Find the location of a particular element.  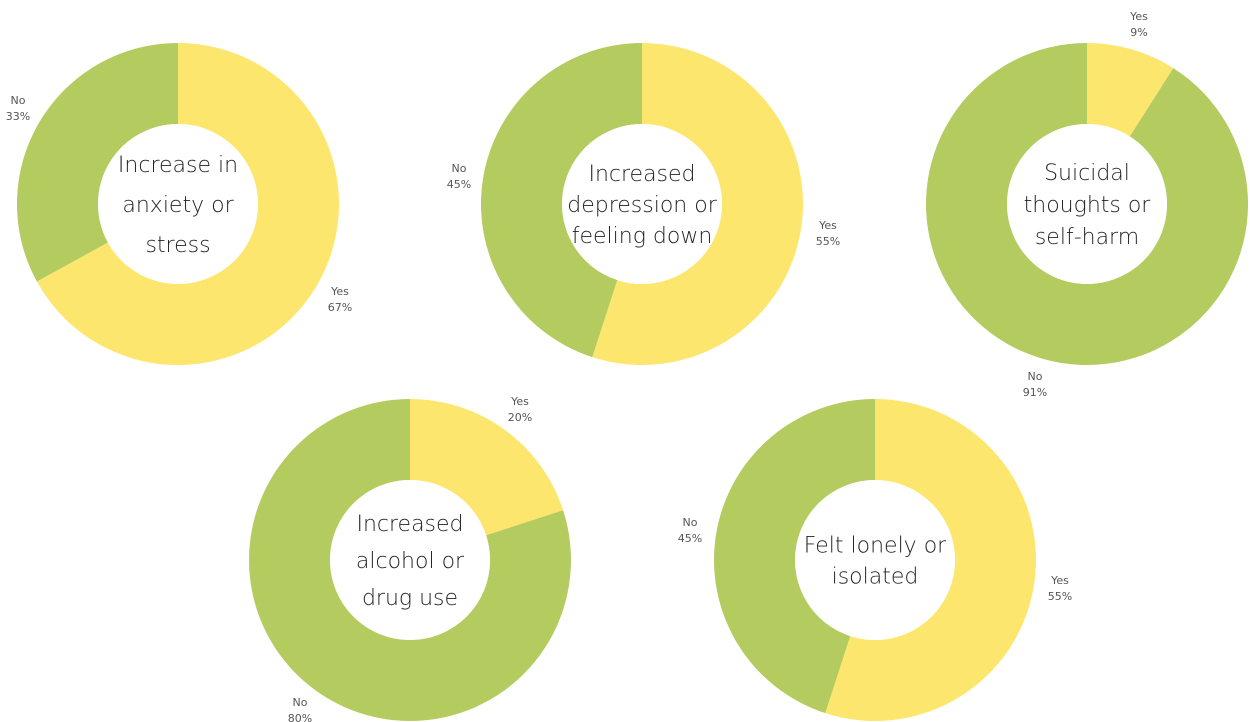

slice-label-no: No 91% is located at coordinates (1035, 384).